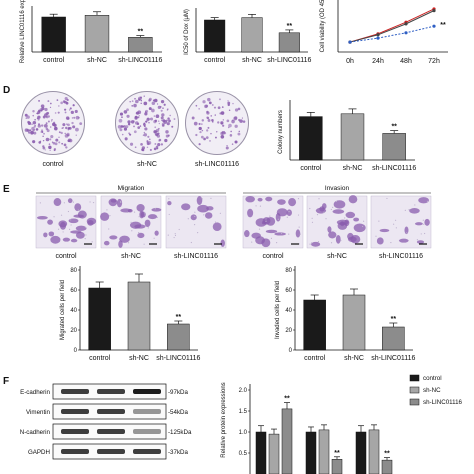 This screenshot has height=474, width=474. I want to click on image-label: sh-LINC01116, so click(196, 256).